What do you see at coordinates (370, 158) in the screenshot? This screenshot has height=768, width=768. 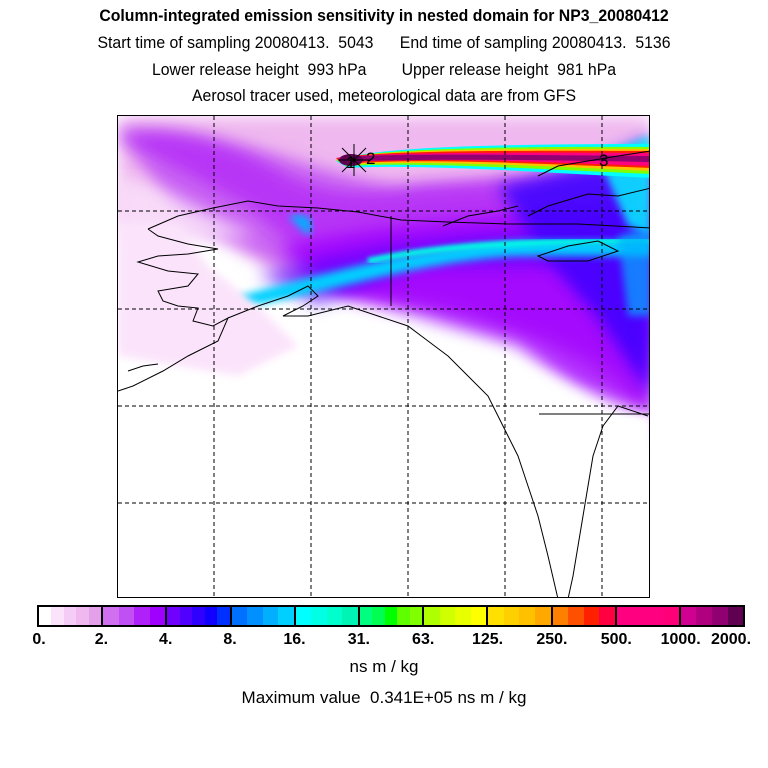 I see `marker-2: 2` at bounding box center [370, 158].